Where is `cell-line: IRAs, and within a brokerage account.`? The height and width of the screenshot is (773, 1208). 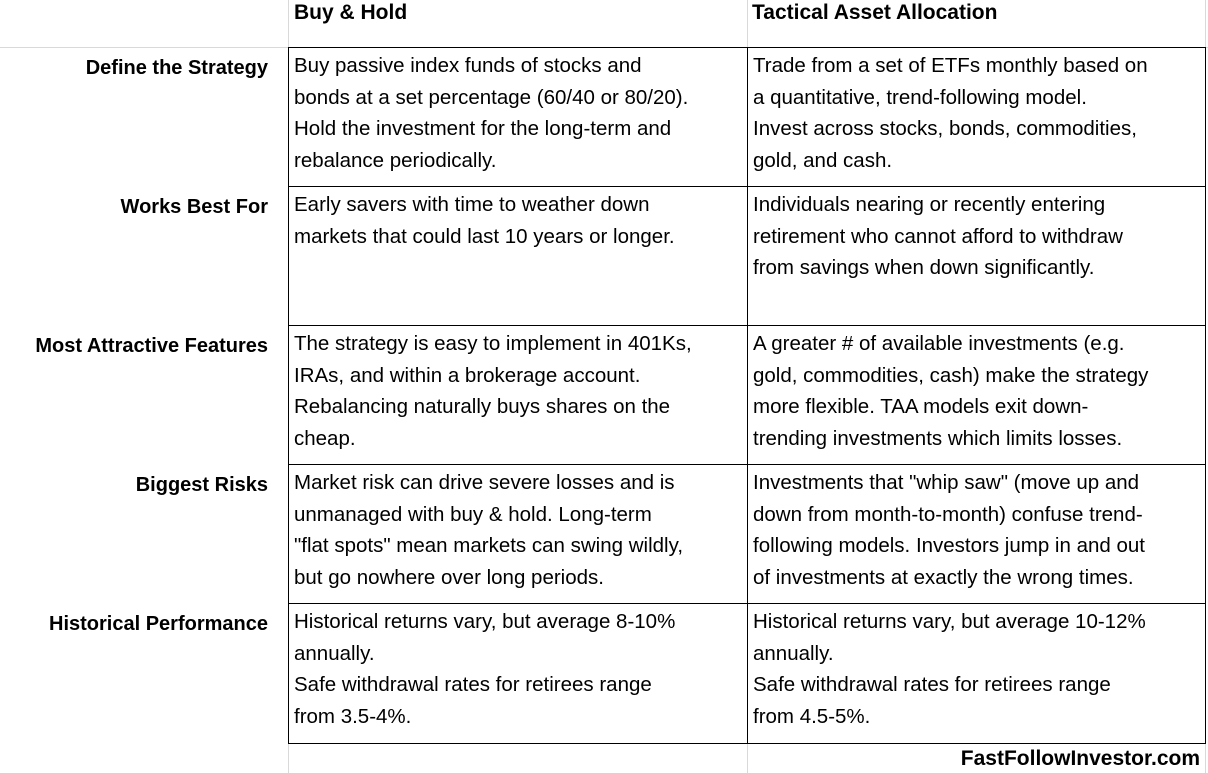 cell-line: IRAs, and within a brokerage account. is located at coordinates (467, 375).